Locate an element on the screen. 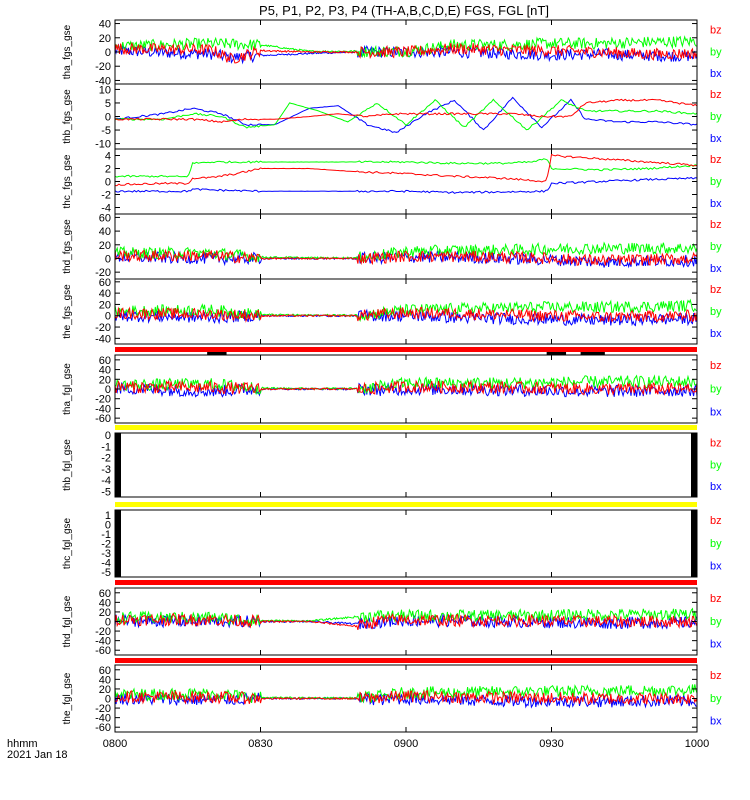 Image resolution: width=750 pixels, height=800 pixels. x-tick-label: 1000 is located at coordinates (697, 744).